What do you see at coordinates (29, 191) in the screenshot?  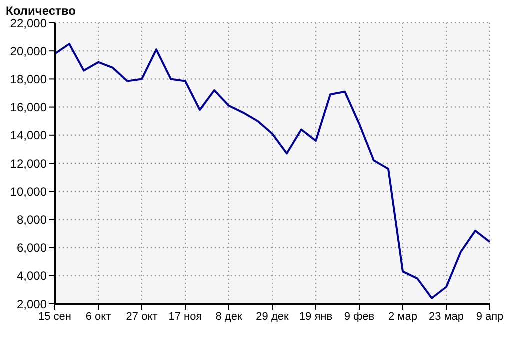 I see `y-tick-label: 10,000` at bounding box center [29, 191].